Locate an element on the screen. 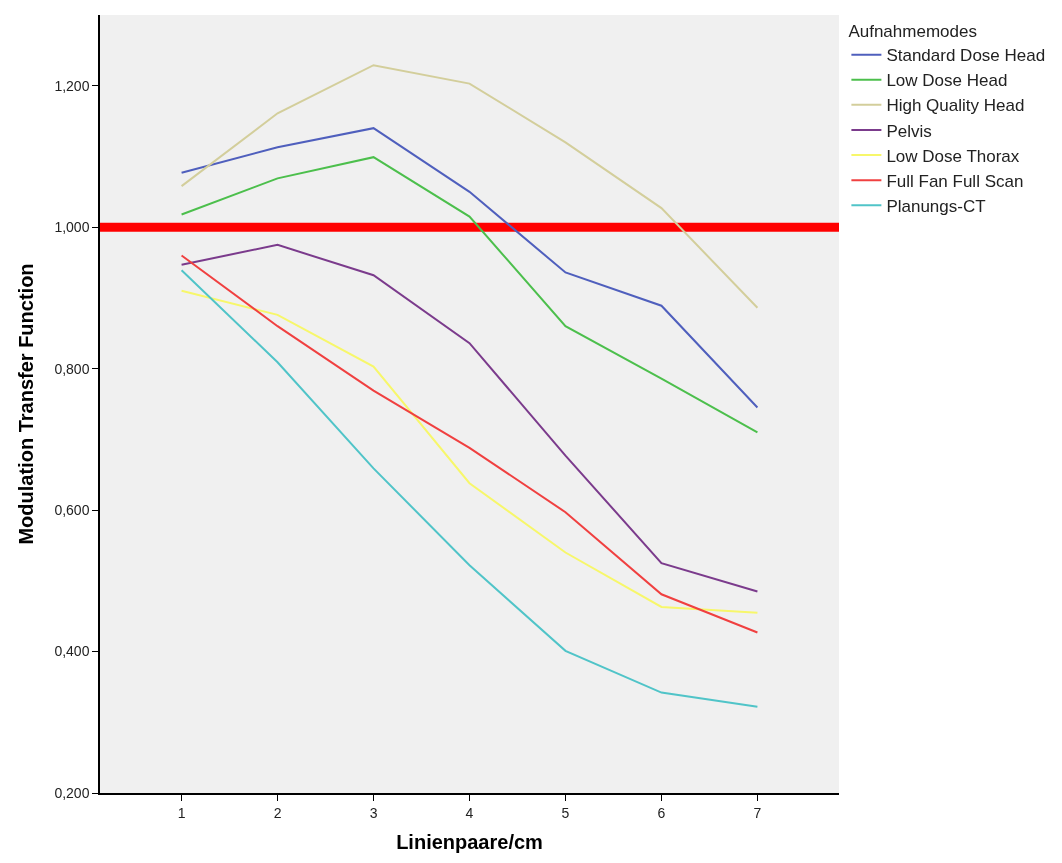 This screenshot has height=863, width=1062. x-axis-title: Linienpaare/cm is located at coordinates (469, 841).